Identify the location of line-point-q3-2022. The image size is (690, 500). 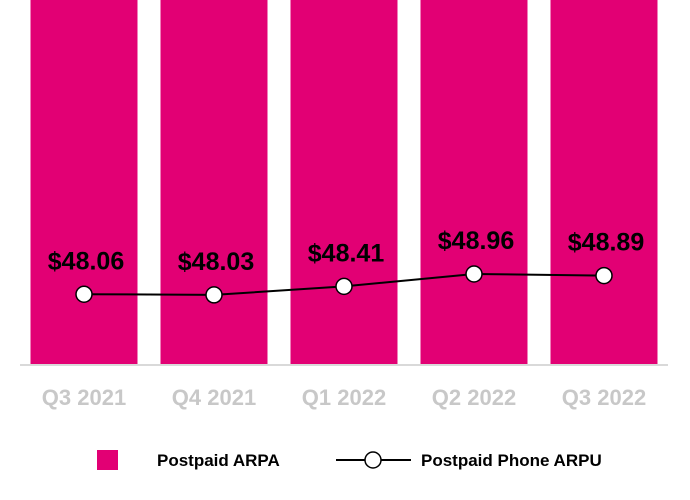
(604, 275).